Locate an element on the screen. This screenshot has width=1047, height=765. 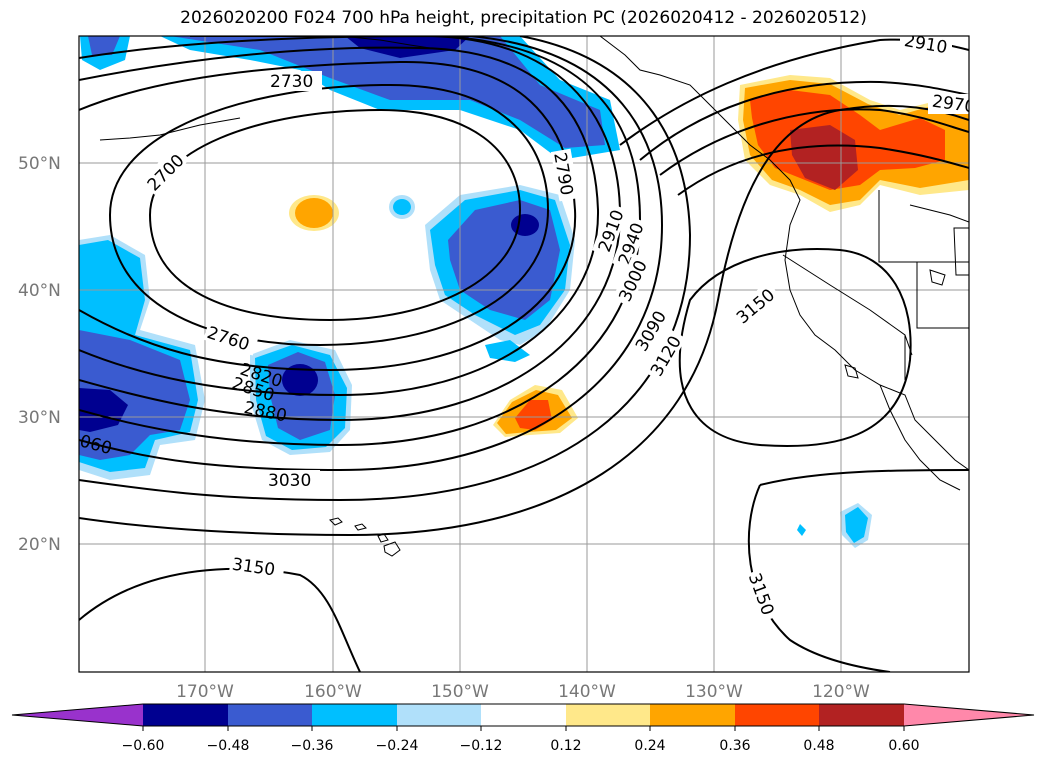
lon-label: 160°W is located at coordinates (333, 692).